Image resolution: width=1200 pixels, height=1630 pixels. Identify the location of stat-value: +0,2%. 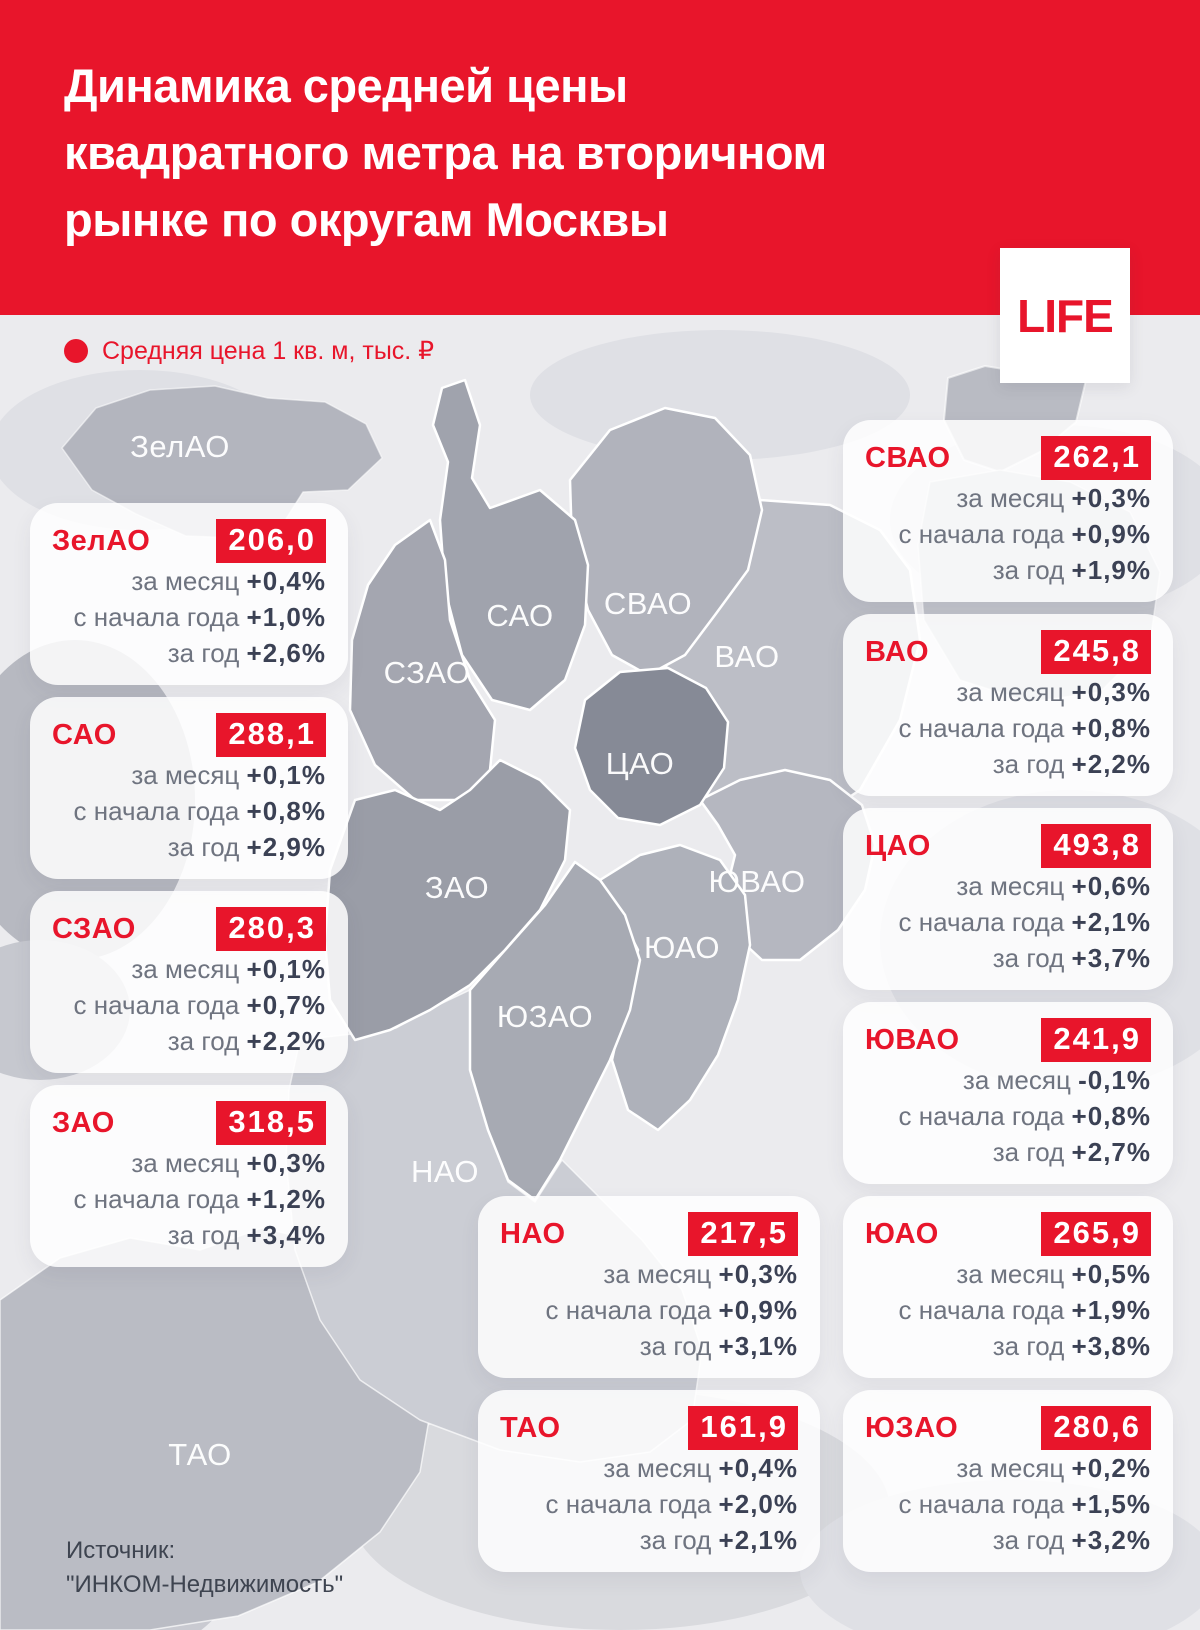
(1111, 1468).